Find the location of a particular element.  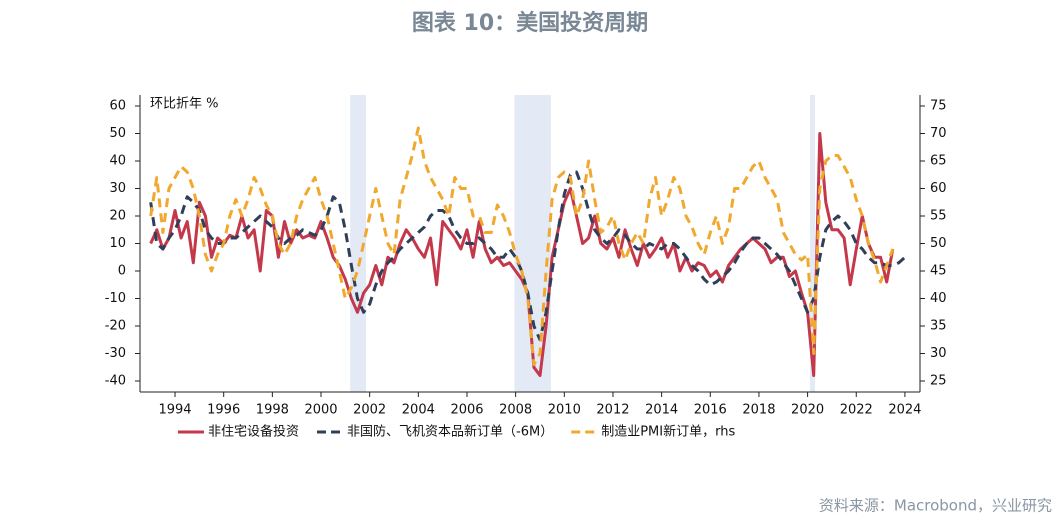

y2-tick-label: 60 is located at coordinates (938, 188).